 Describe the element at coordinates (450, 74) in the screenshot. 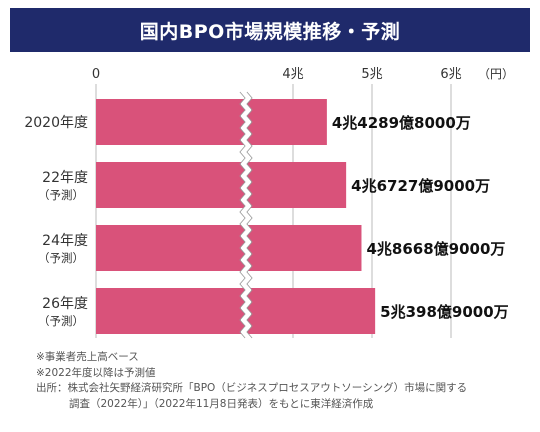

I see `x-tick-label: 6兆` at that location.